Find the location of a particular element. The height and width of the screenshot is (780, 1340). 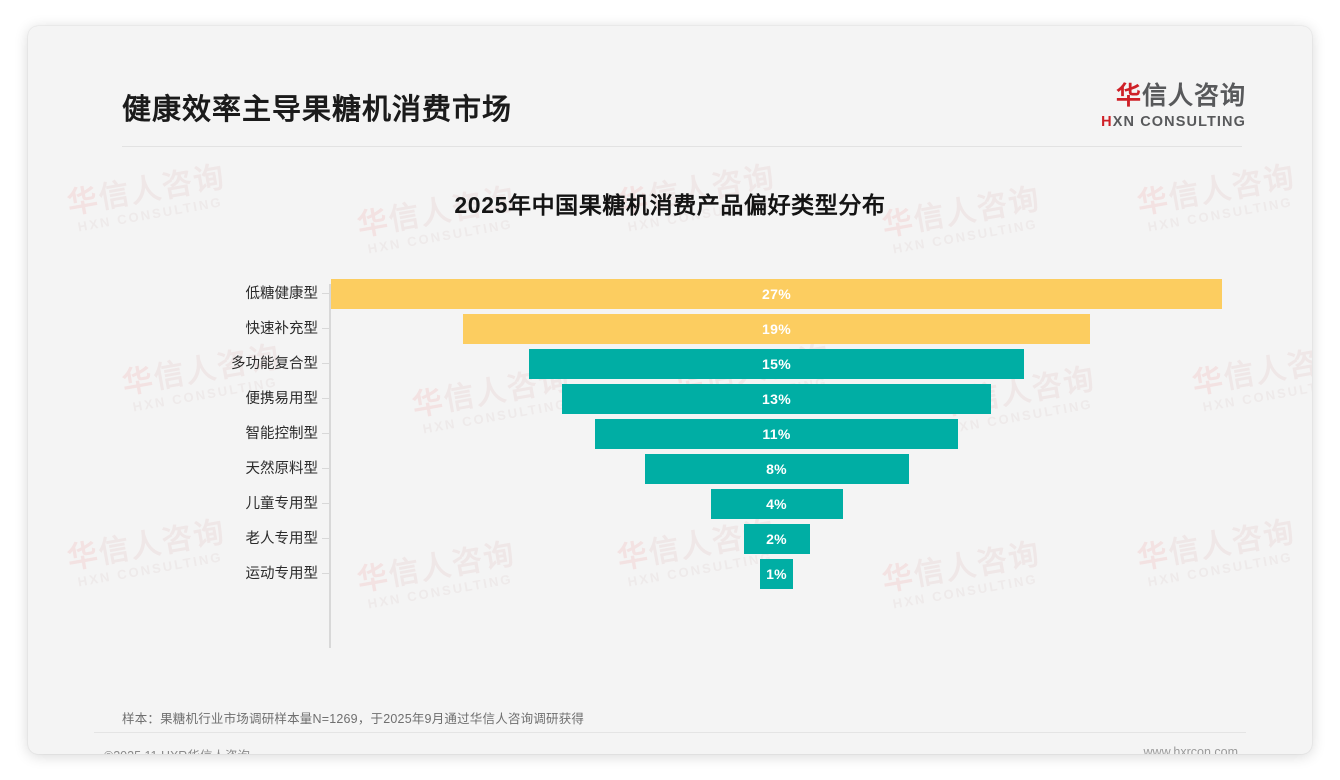

category-label: 运动专用型 is located at coordinates (282, 574).